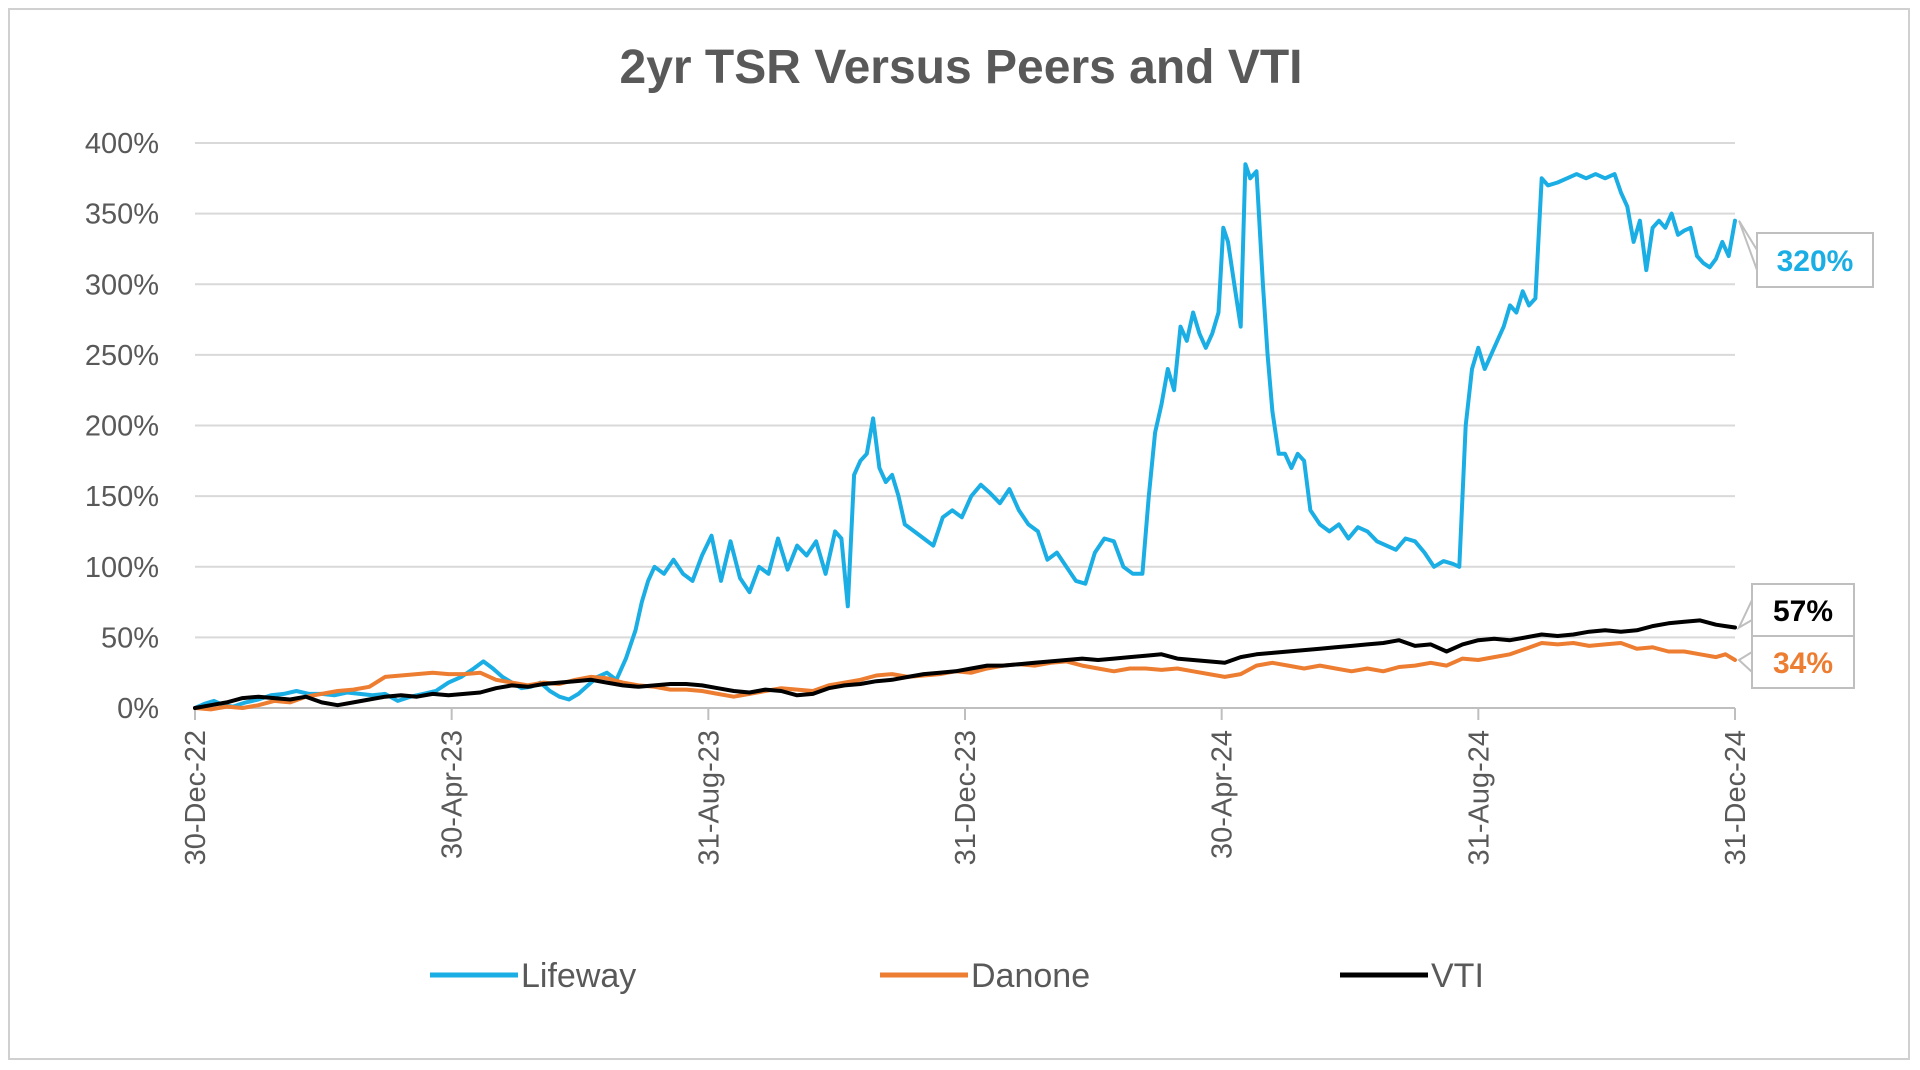 The width and height of the screenshot is (1920, 1070). I want to click on legend-label: Lifeway, so click(578, 976).